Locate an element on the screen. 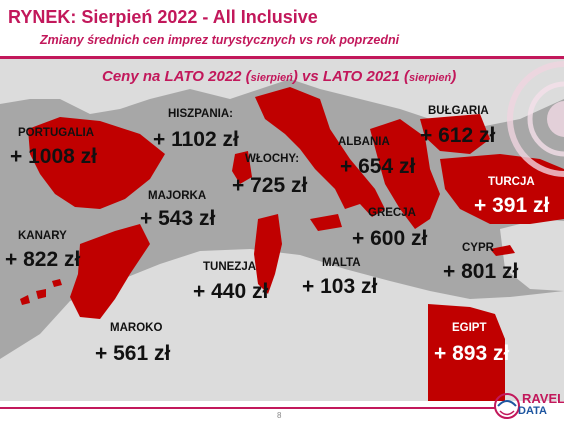 This screenshot has width=564, height=423. price-change-portugalia: + 1008 zł is located at coordinates (53, 156).